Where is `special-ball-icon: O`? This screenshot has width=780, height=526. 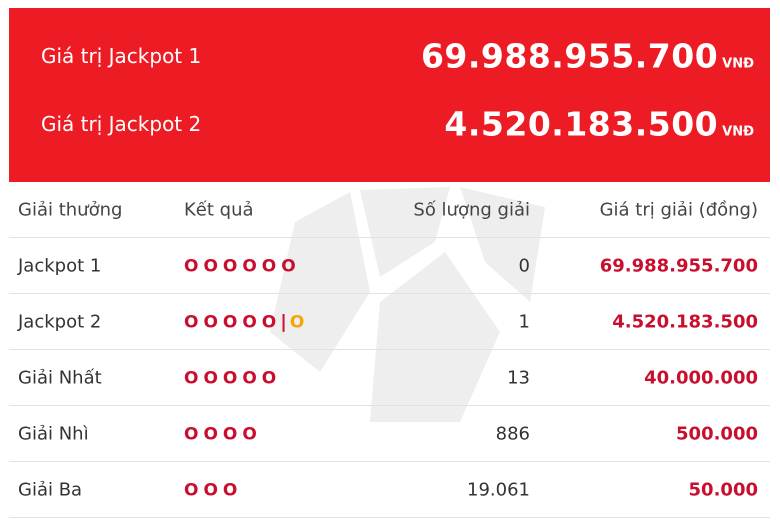 special-ball-icon: O is located at coordinates (297, 322).